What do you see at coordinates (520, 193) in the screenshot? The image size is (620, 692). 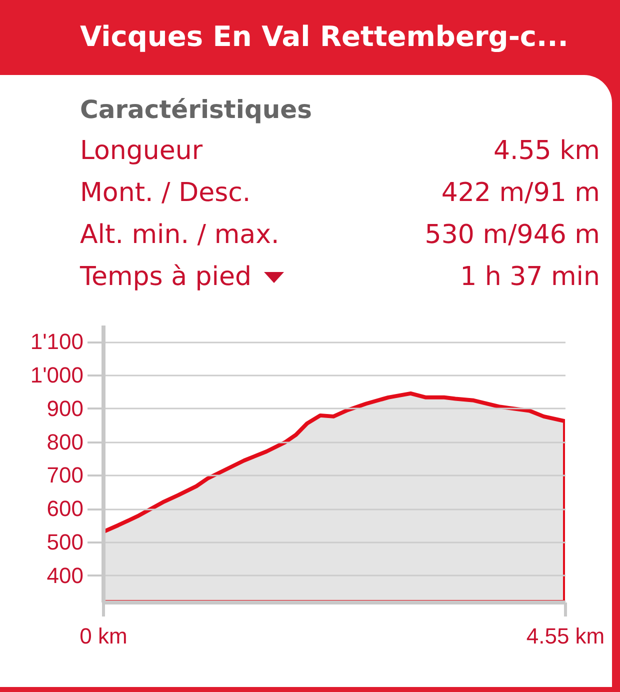 I see `text: 422 m/91 m` at bounding box center [520, 193].